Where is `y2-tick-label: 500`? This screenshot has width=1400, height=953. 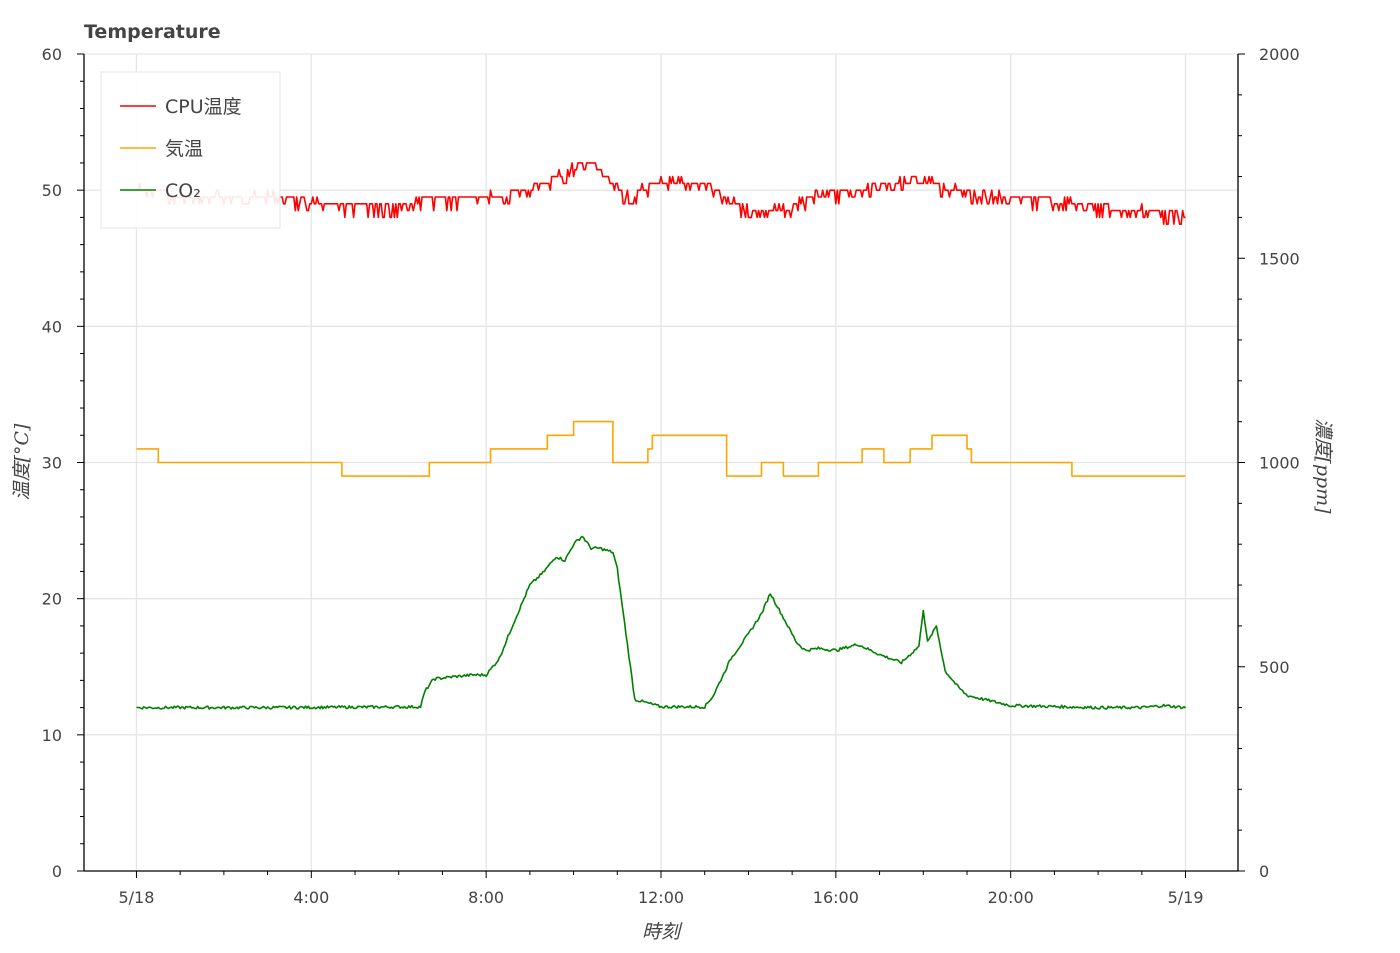
y2-tick-label: 500 is located at coordinates (1274, 667).